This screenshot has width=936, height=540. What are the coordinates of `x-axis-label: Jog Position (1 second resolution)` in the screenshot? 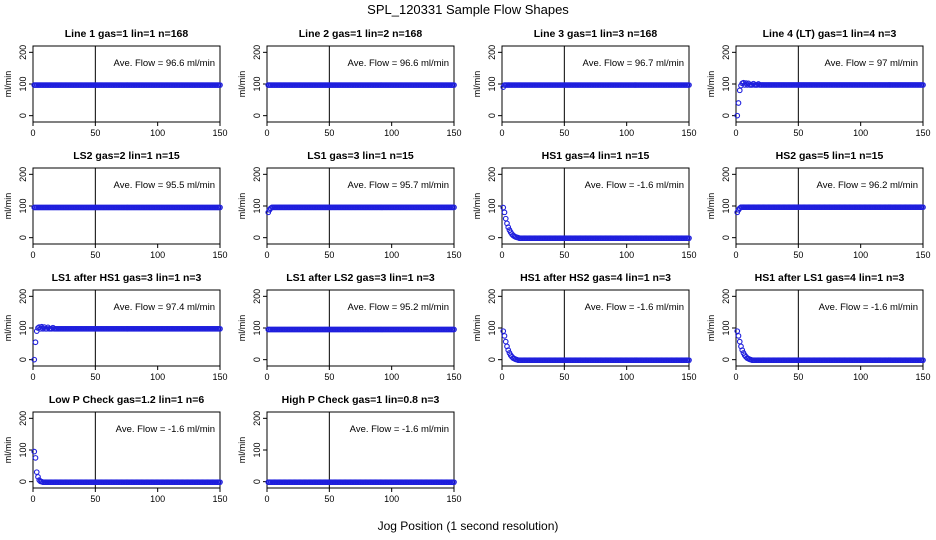 It's located at (468, 526).